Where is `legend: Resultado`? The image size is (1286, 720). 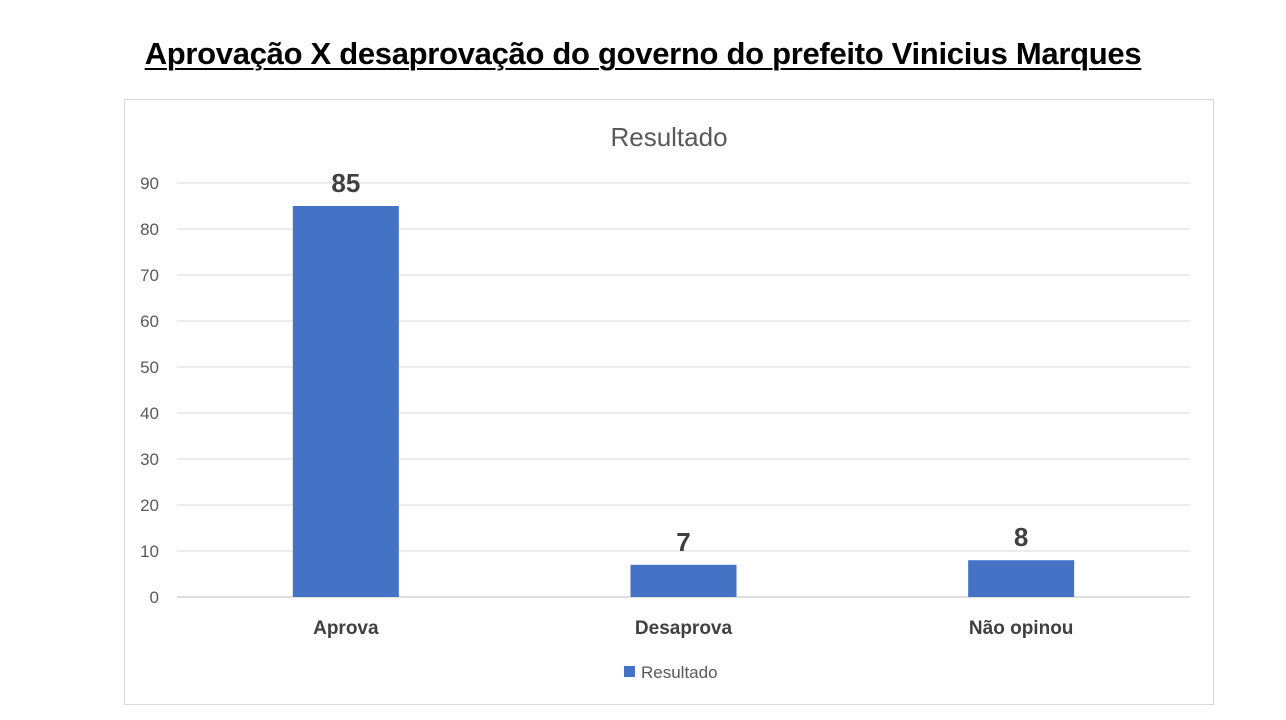
legend: Resultado is located at coordinates (671, 672).